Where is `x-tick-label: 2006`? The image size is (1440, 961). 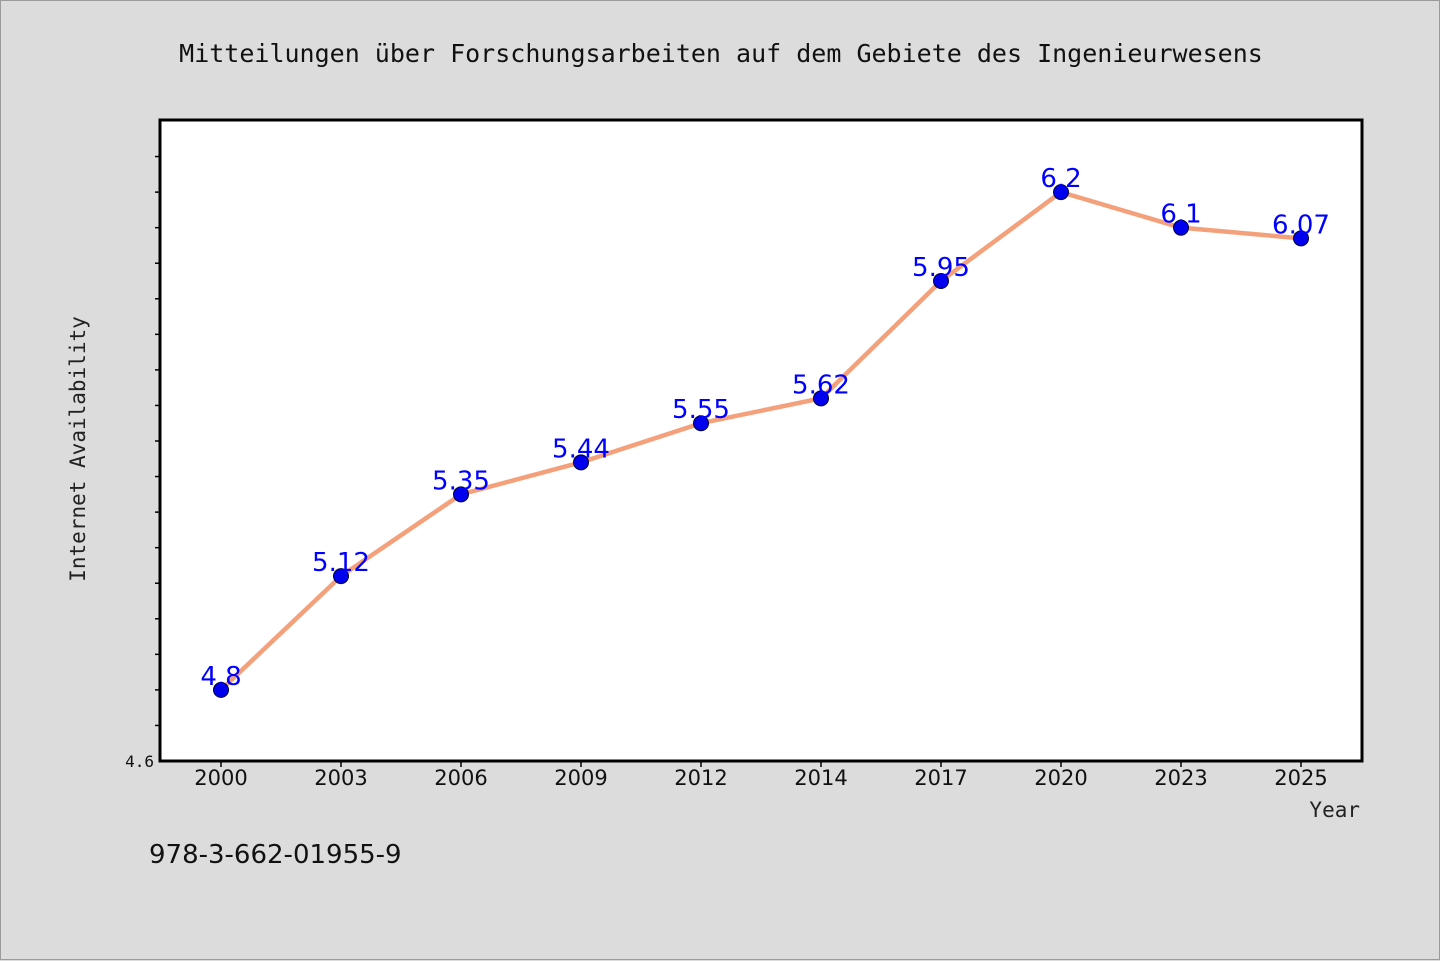
x-tick-label: 2006 is located at coordinates (460, 778).